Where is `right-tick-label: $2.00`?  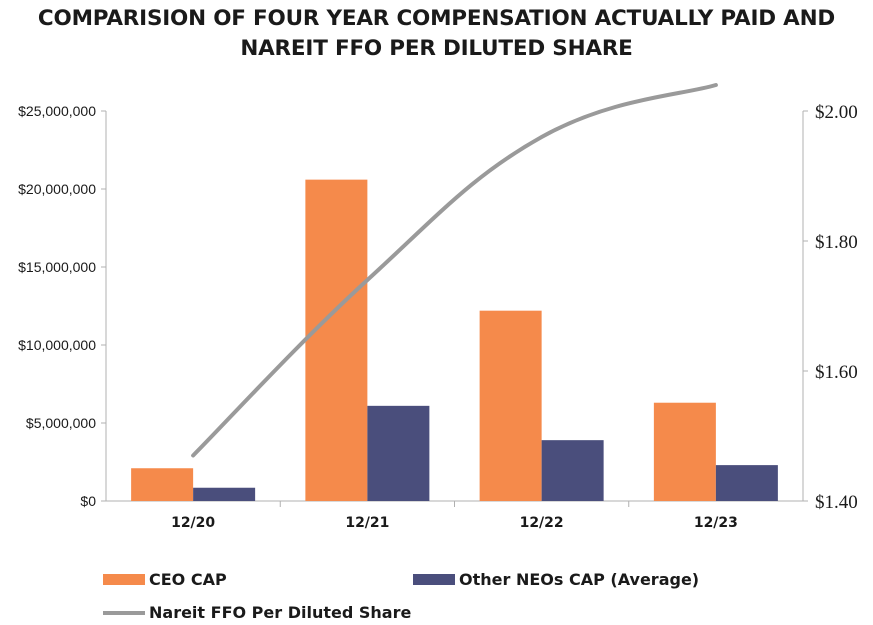 right-tick-label: $2.00 is located at coordinates (836, 112).